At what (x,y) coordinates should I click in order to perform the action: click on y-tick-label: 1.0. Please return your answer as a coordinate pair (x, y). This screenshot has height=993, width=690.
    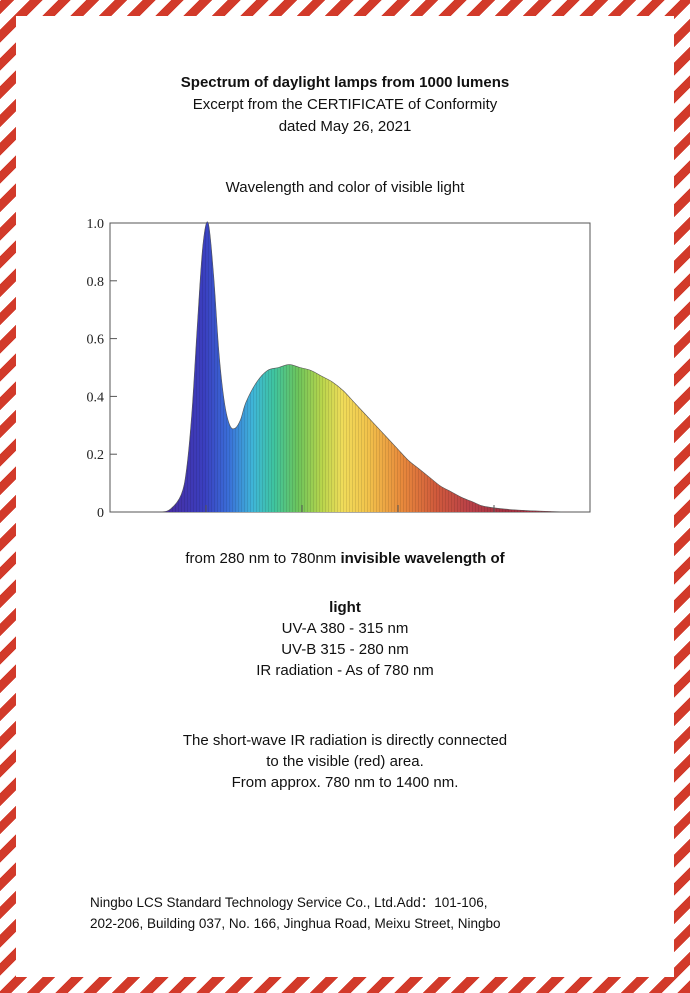
    Looking at the image, I should click on (96, 224).